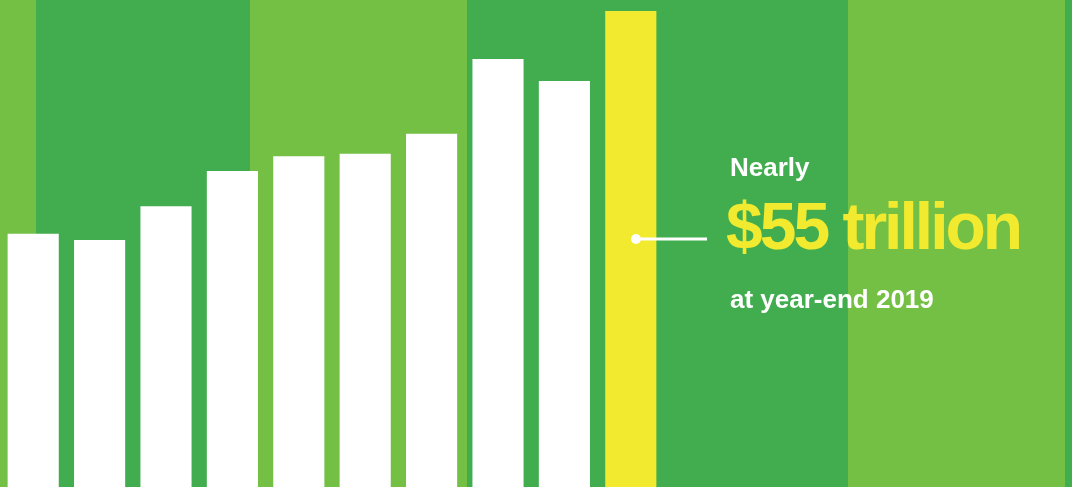  What do you see at coordinates (873, 226) in the screenshot?
I see `text: $55 trillion` at bounding box center [873, 226].